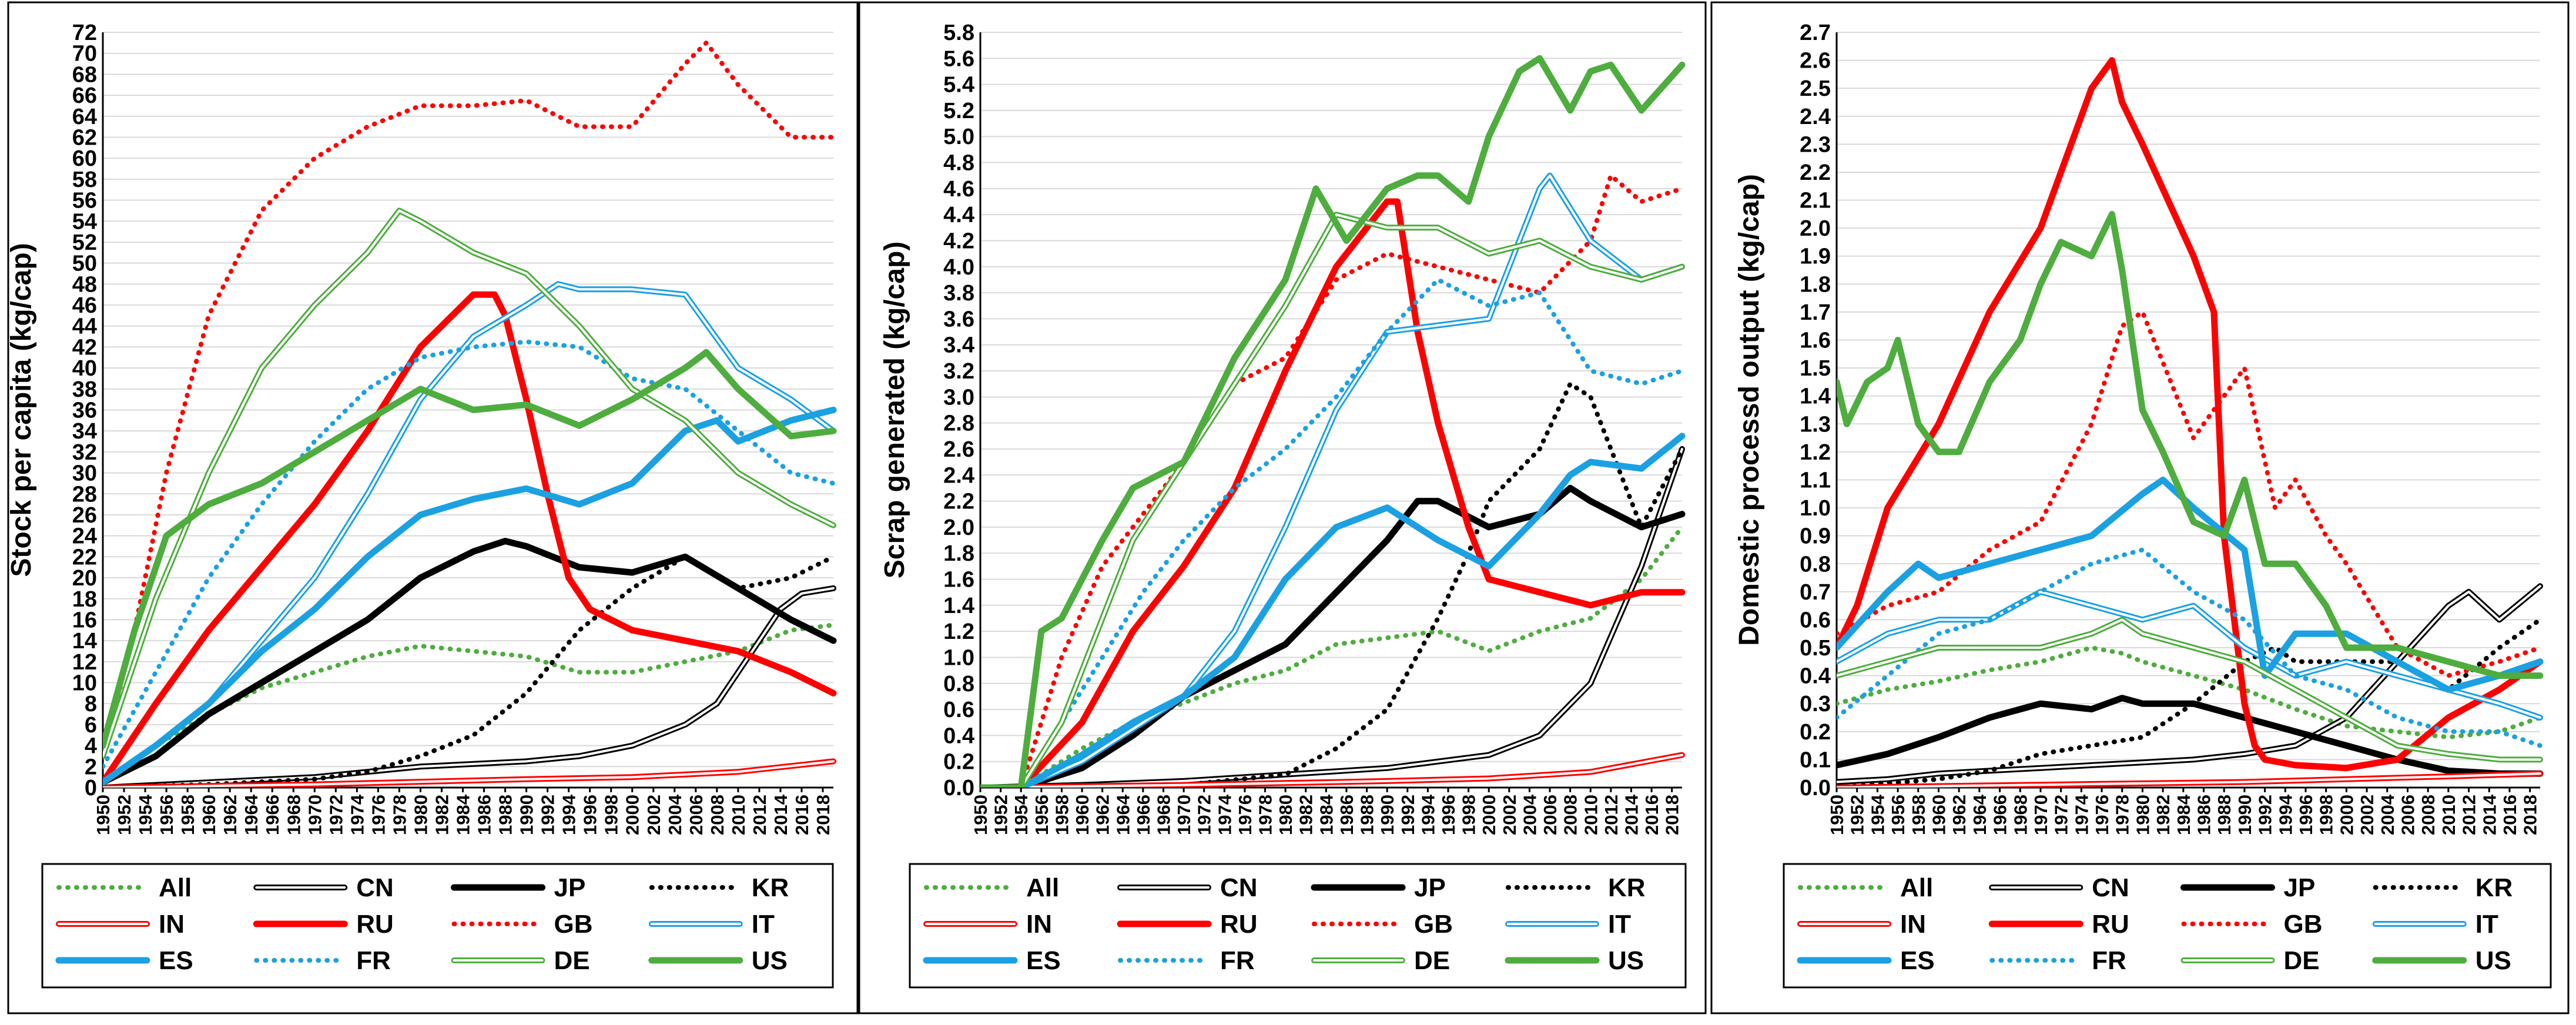  What do you see at coordinates (420, 815) in the screenshot?
I see `x-tick-label: 1980` at bounding box center [420, 815].